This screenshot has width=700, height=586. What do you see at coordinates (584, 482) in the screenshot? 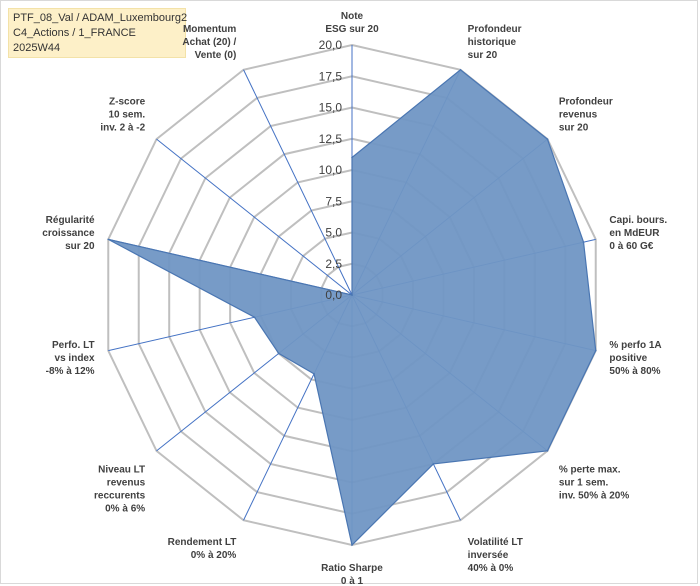
I see `axis-label-line: sur 1 sem.` at bounding box center [584, 482].